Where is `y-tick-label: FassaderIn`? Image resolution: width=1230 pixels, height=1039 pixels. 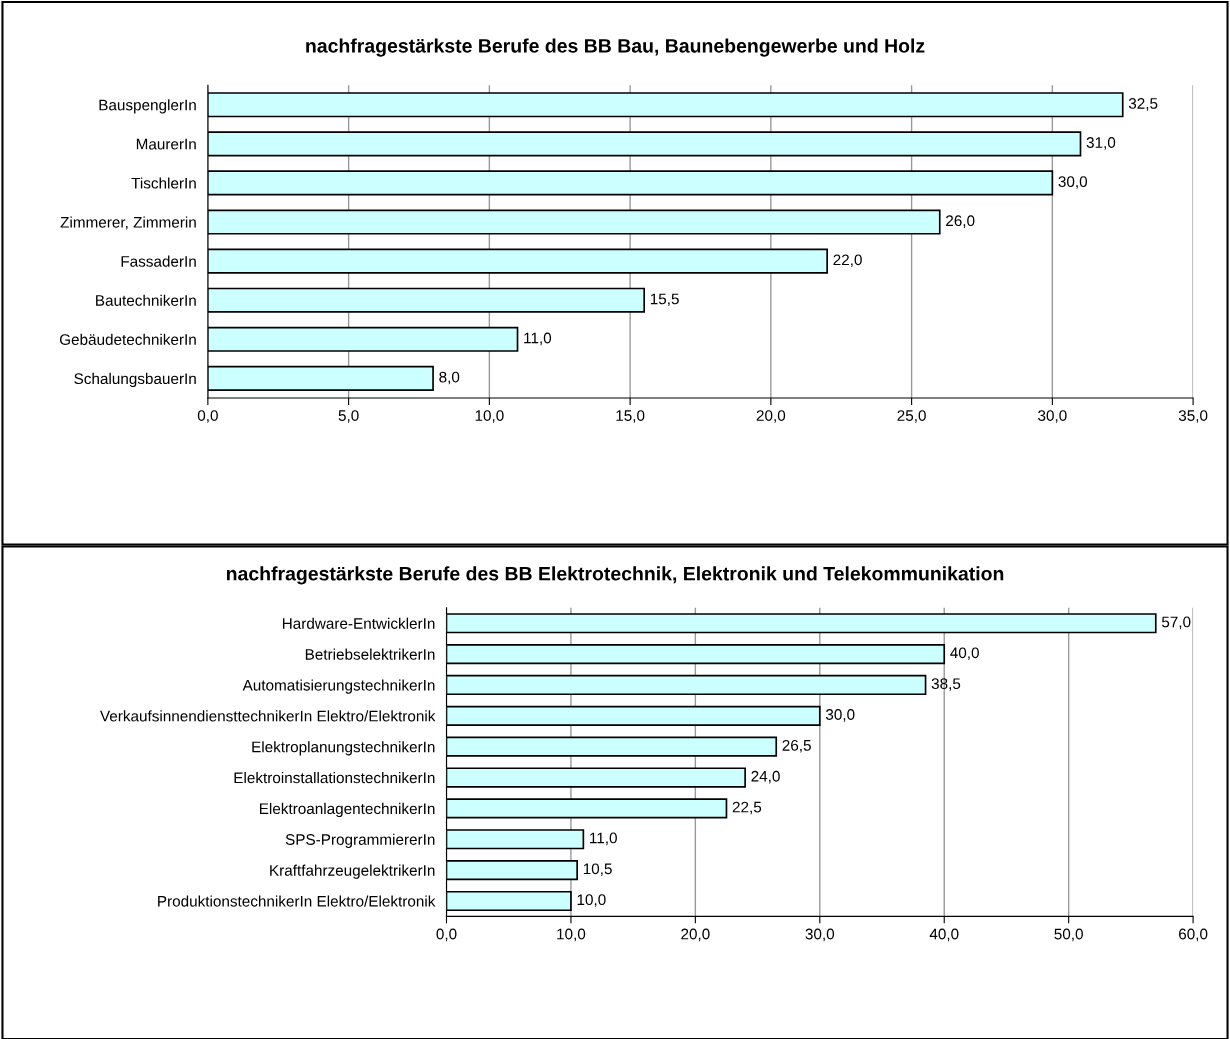 y-tick-label: FassaderIn is located at coordinates (158, 261).